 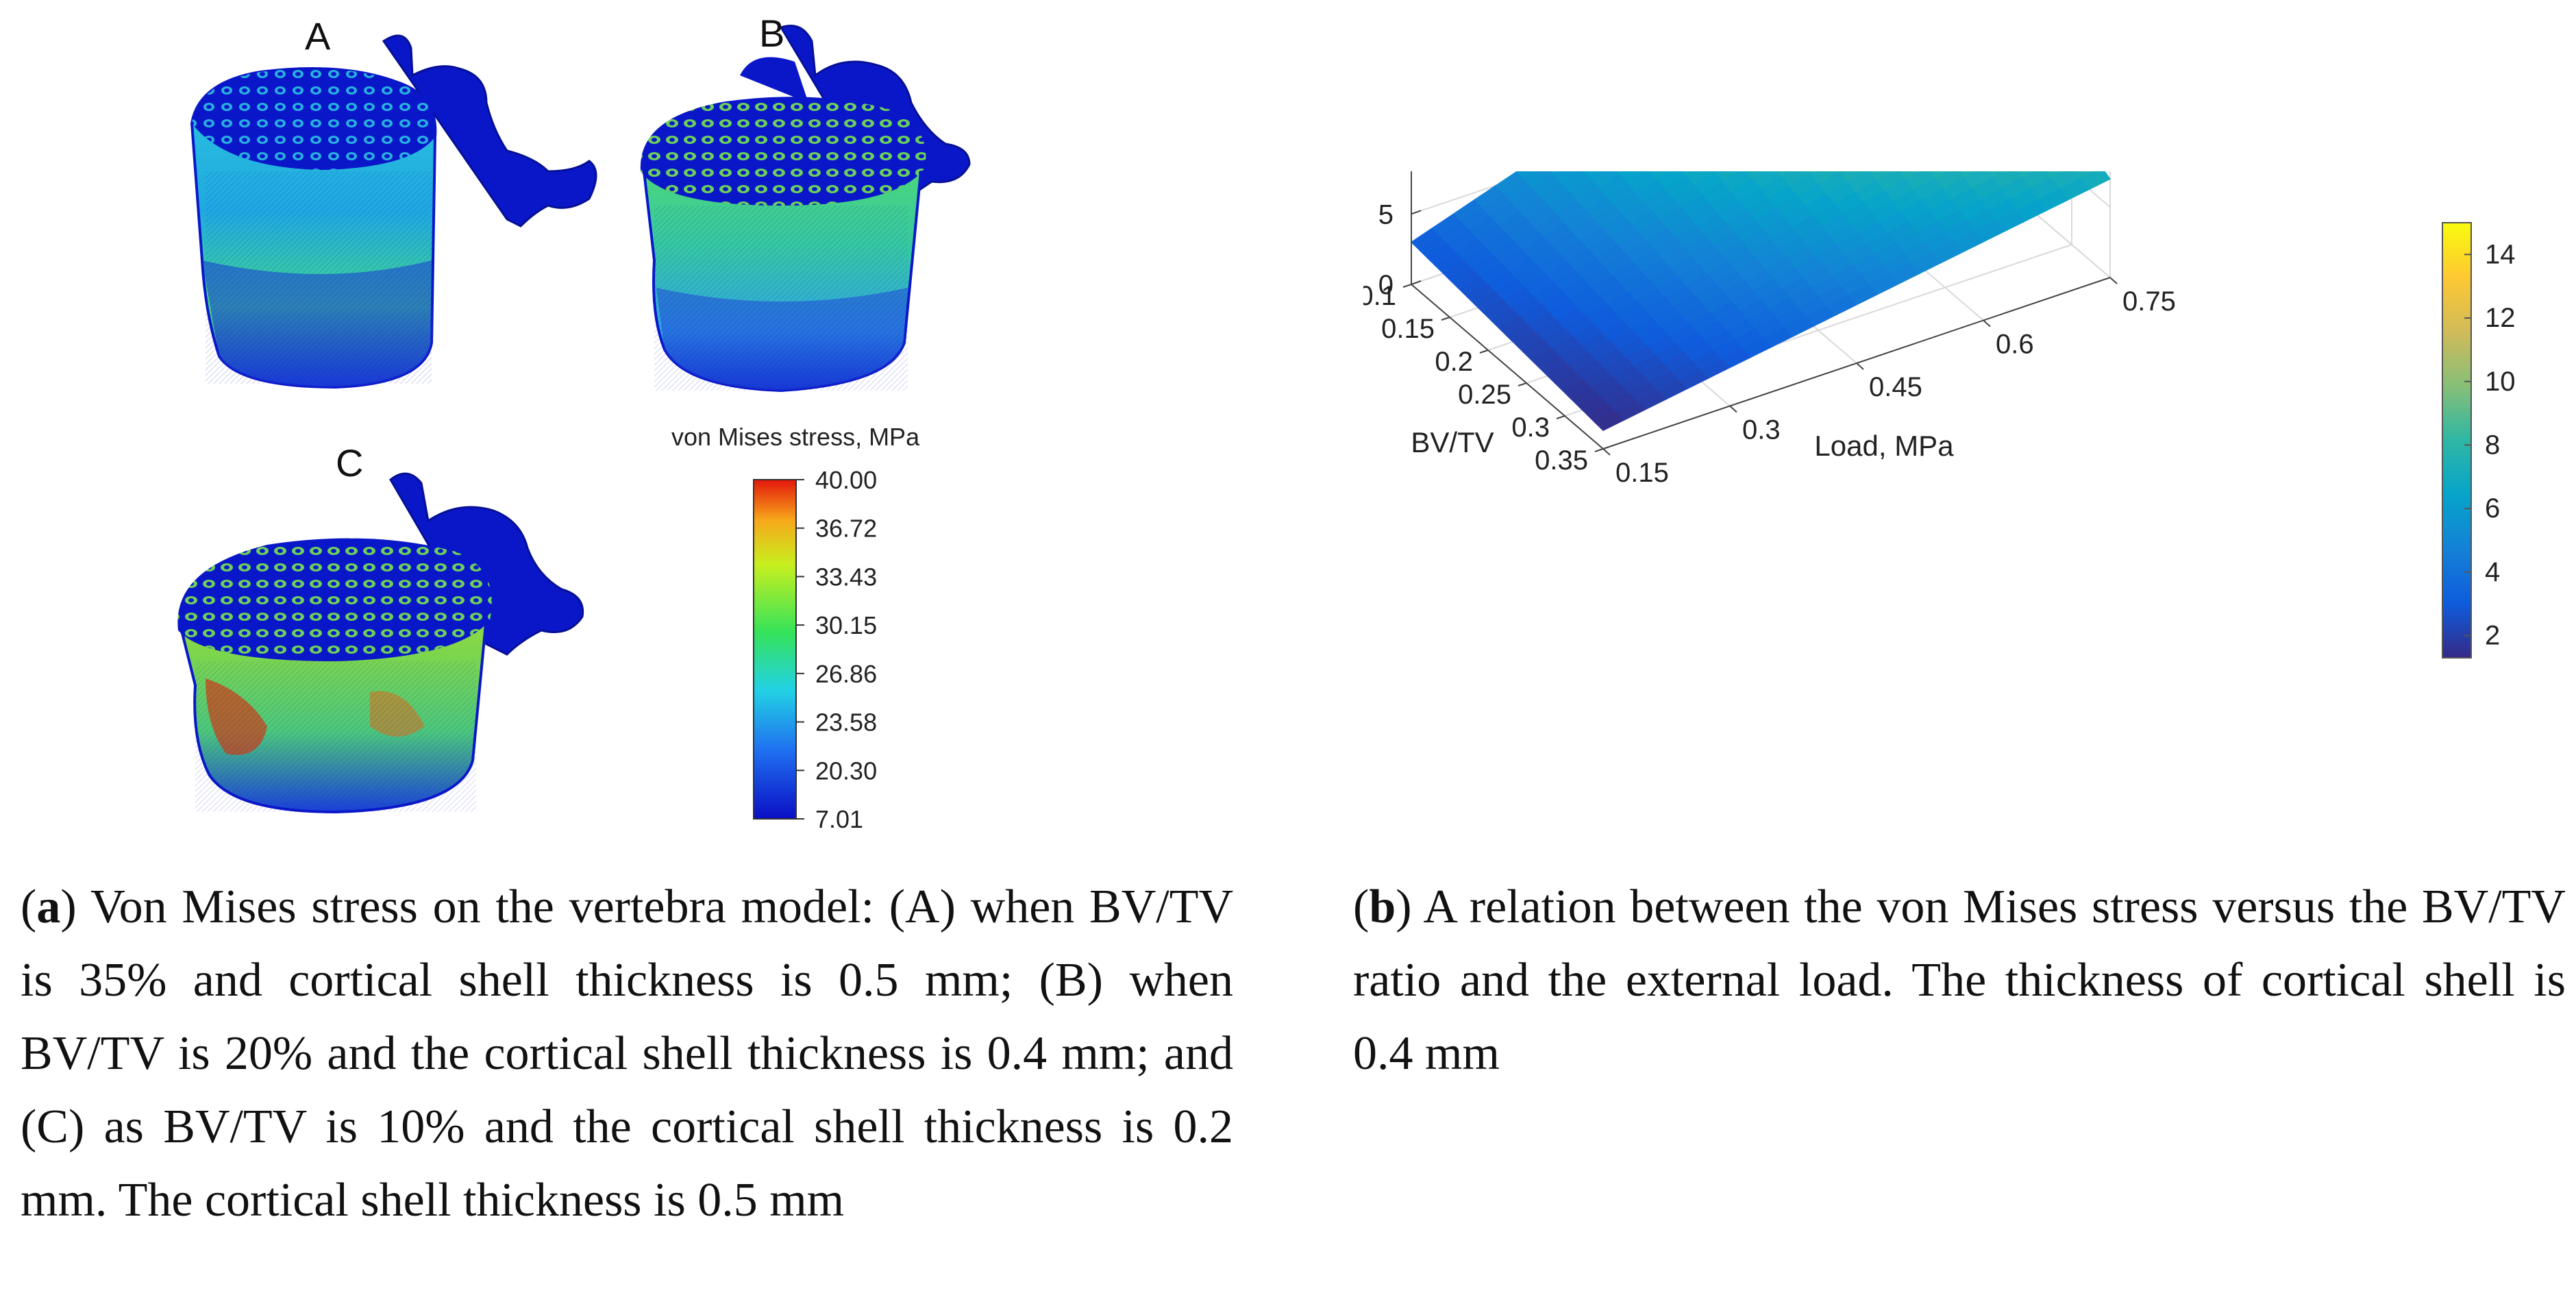 I want to click on y-tick-label: 0.6, so click(x=2015, y=345).